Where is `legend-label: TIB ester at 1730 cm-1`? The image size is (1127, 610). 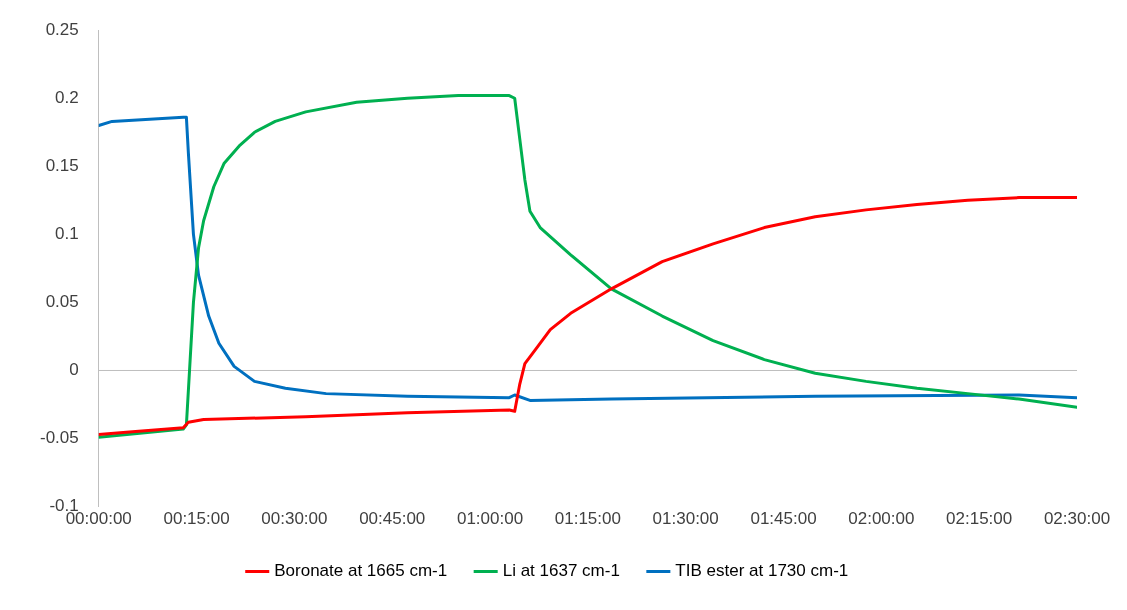
legend-label: TIB ester at 1730 cm-1 is located at coordinates (762, 571).